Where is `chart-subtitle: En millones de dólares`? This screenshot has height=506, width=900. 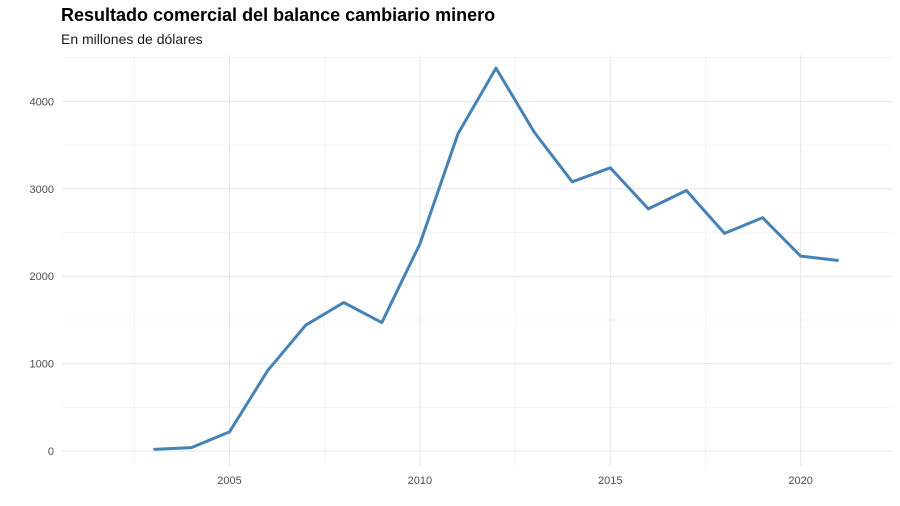 chart-subtitle: En millones de dólares is located at coordinates (132, 39).